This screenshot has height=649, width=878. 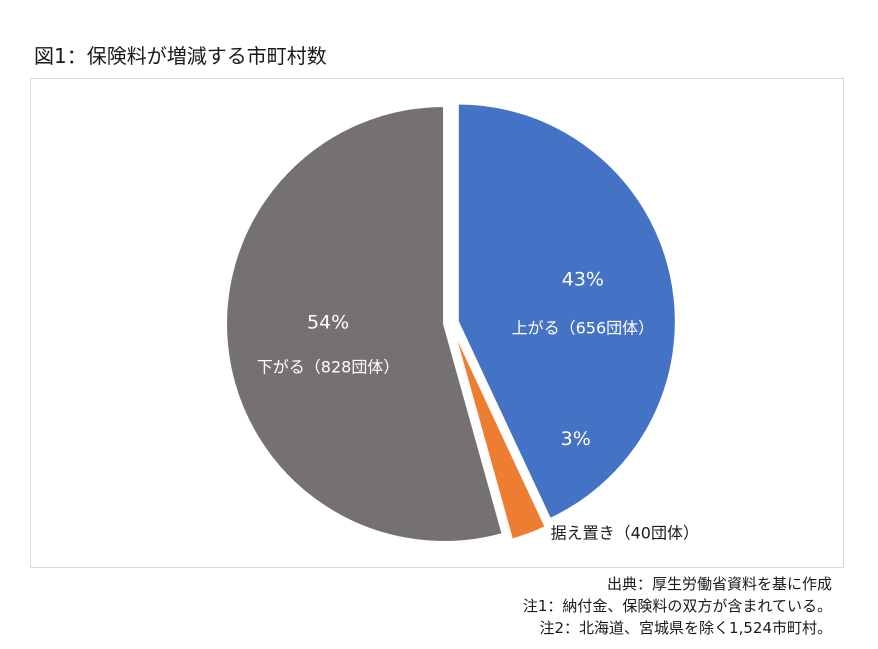 I want to click on pie-percent-lower: 54%, so click(x=328, y=323).